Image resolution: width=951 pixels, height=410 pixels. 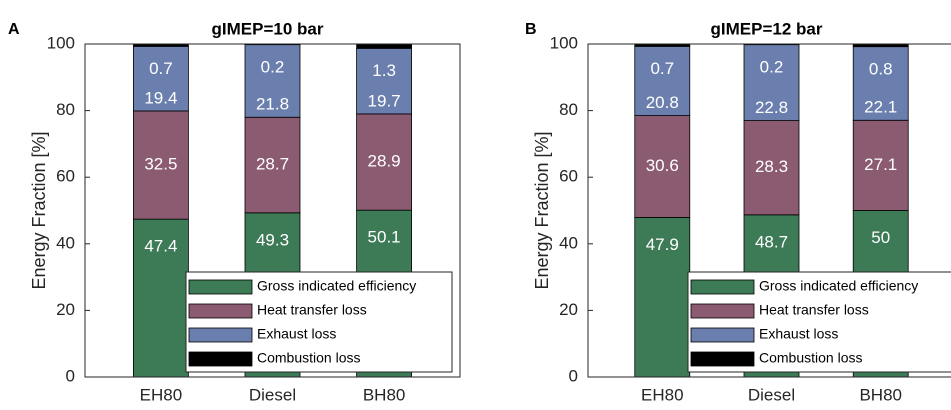 I want to click on value-label: 30.6, so click(x=662, y=165).